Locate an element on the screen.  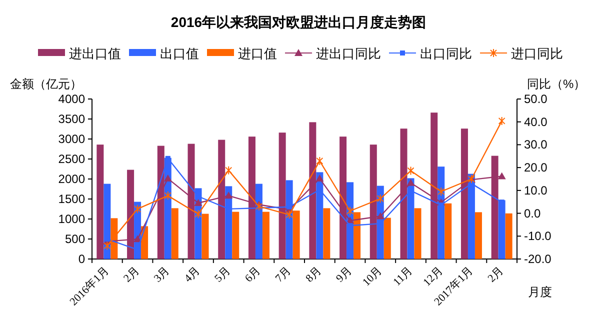
x-tick-label: 9月 is located at coordinates (344, 274).